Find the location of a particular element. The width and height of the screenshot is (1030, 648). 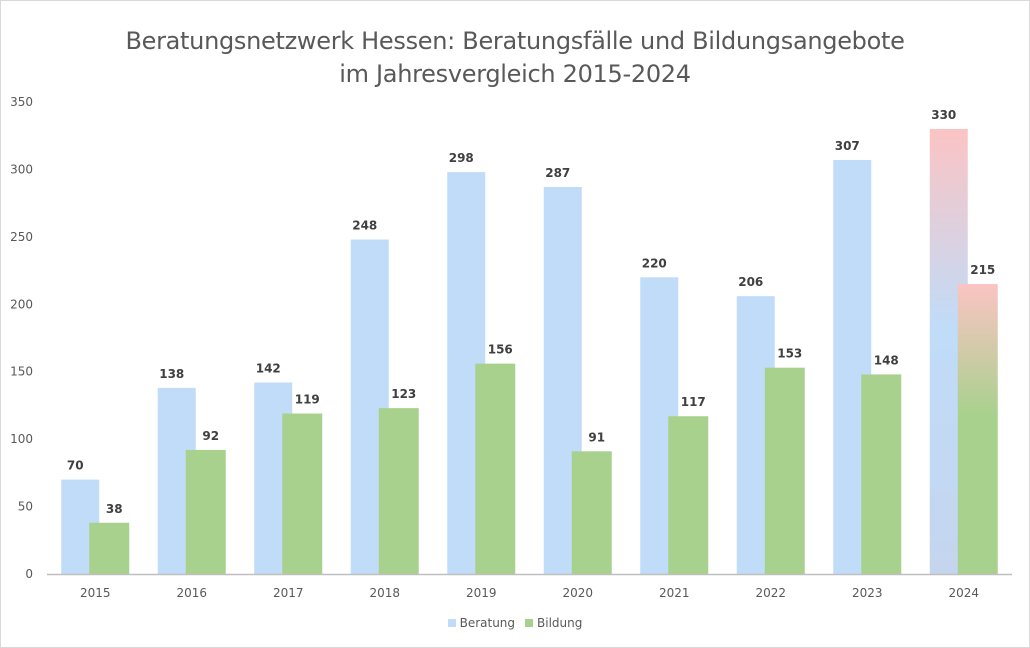

bar-bildung-2021 is located at coordinates (688, 495).